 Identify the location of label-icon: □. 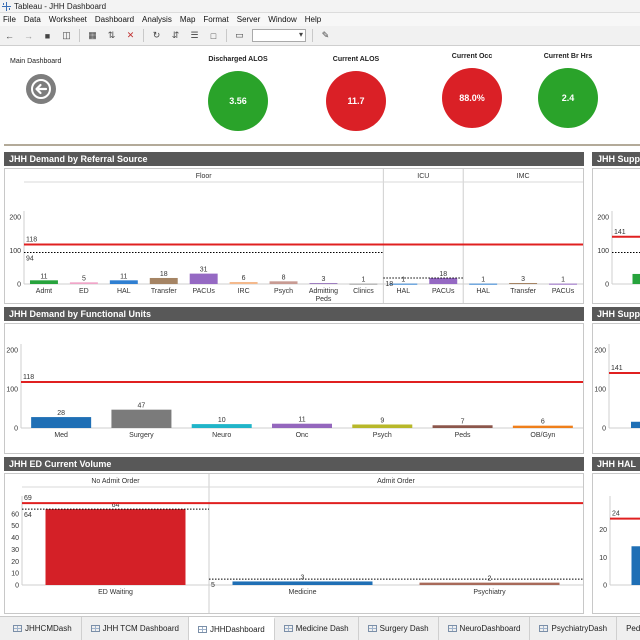
(213, 35).